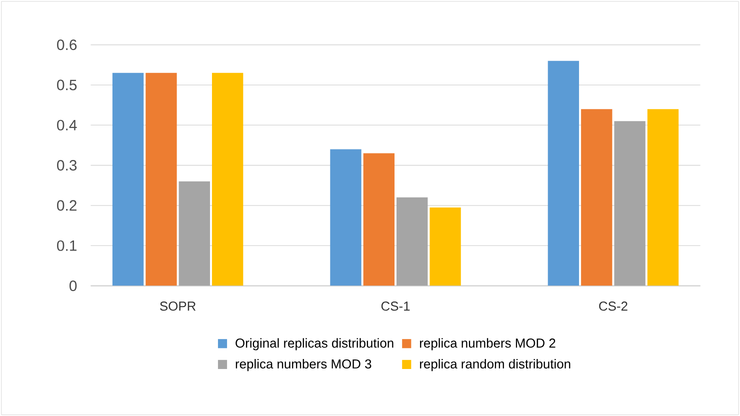  Describe the element at coordinates (613, 306) in the screenshot. I see `x-tick-label: CS-2` at that location.